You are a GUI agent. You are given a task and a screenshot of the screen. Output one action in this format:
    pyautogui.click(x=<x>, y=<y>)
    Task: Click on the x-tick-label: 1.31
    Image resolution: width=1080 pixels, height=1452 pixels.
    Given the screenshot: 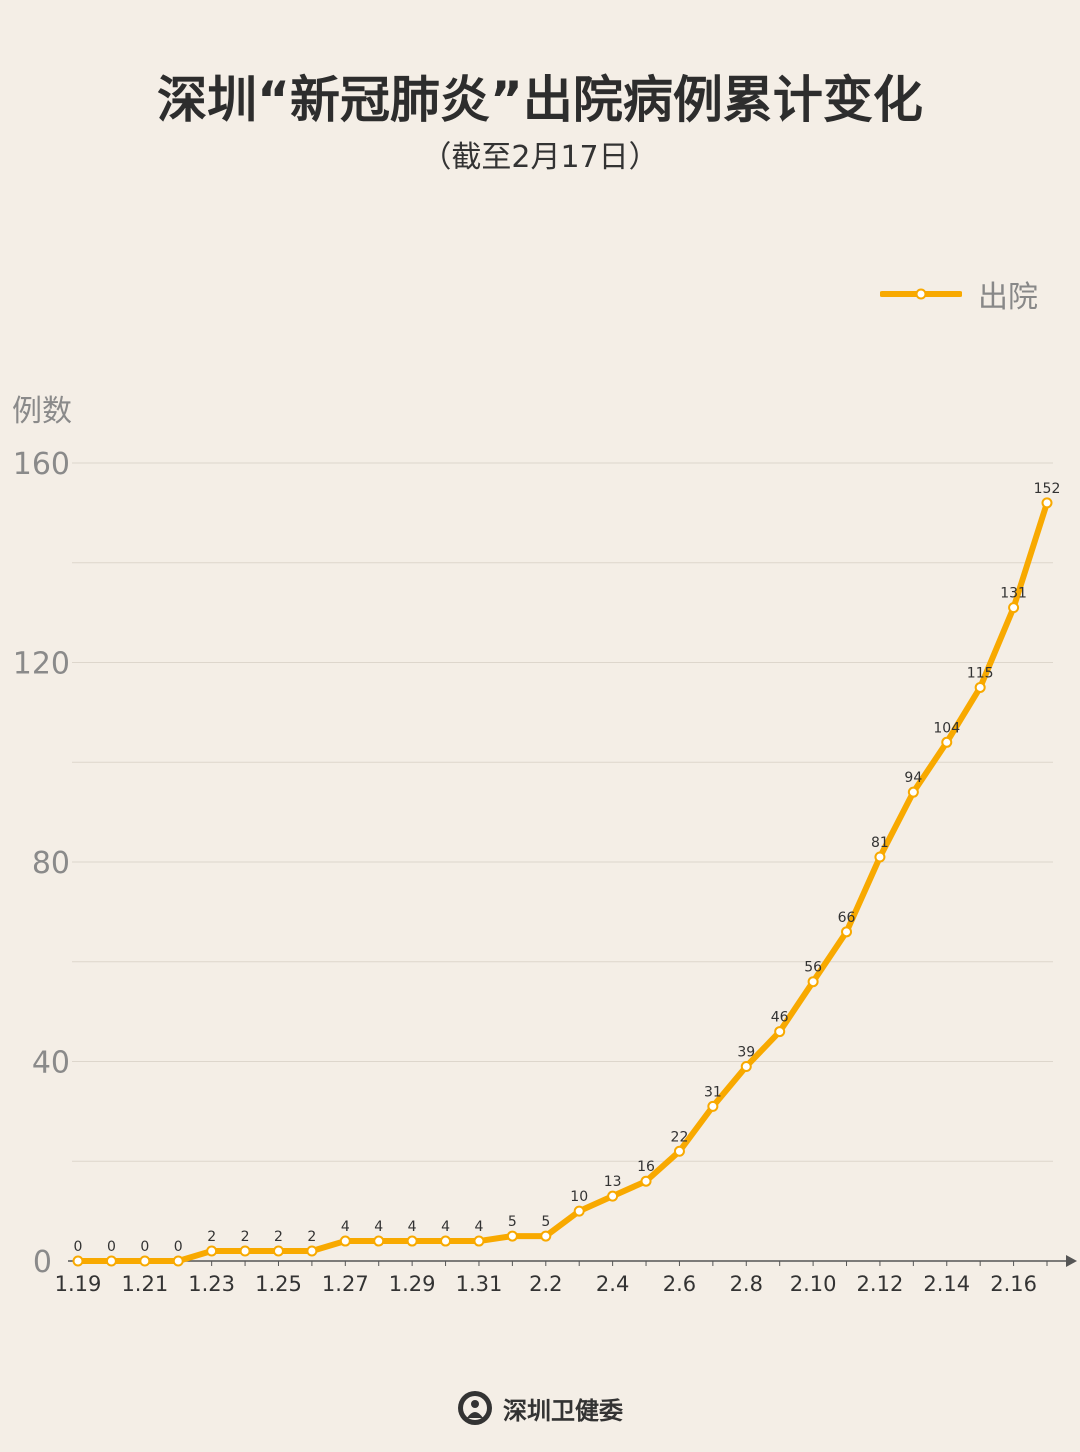 What is the action you would take?
    pyautogui.click(x=479, y=1284)
    